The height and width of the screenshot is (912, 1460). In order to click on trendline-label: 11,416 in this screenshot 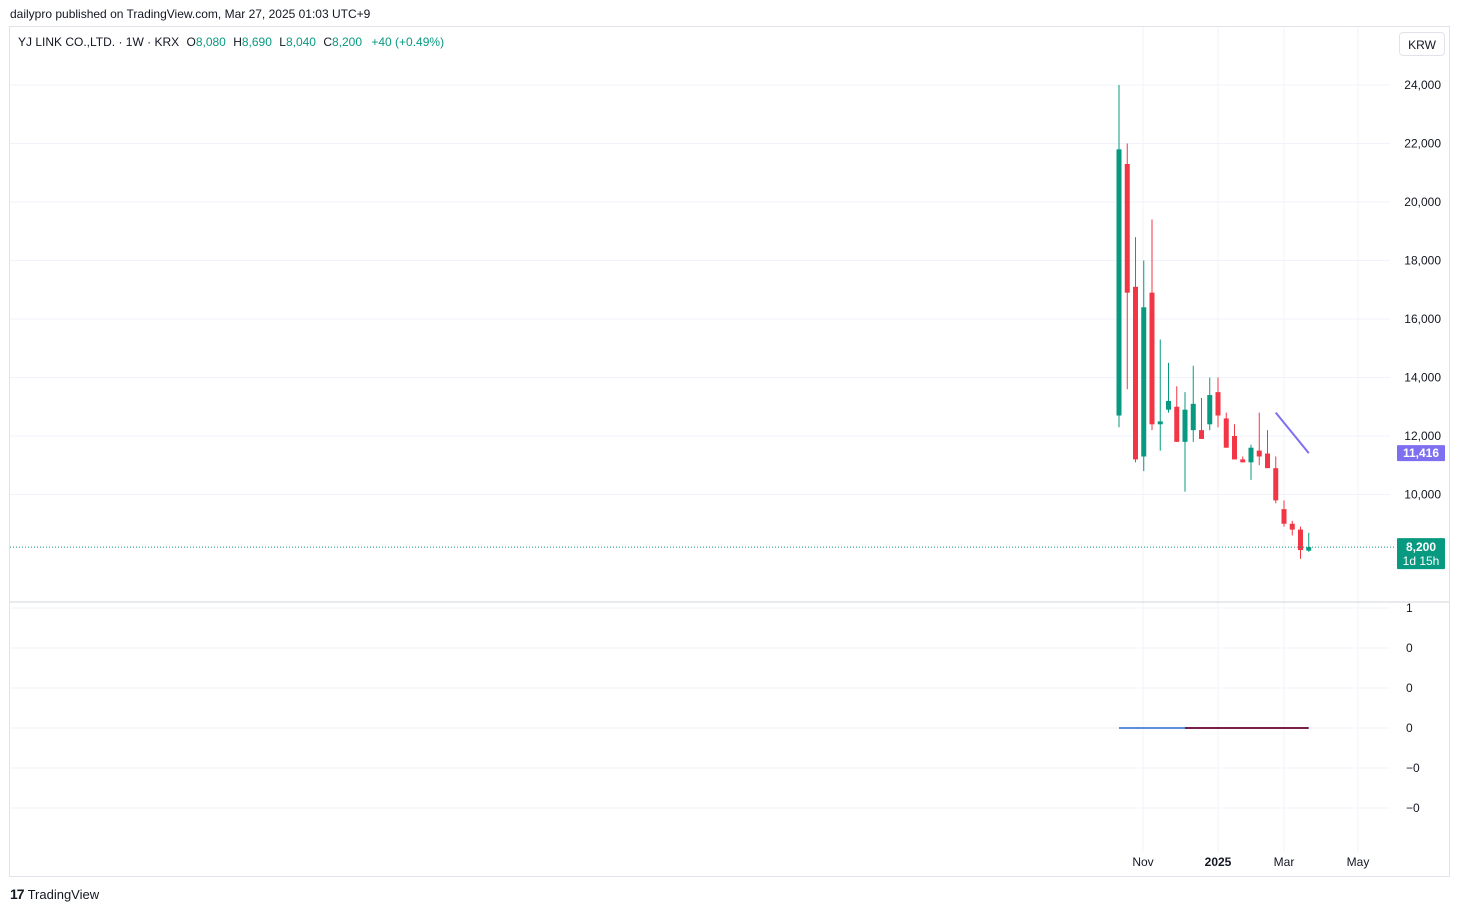, I will do `click(1421, 453)`.